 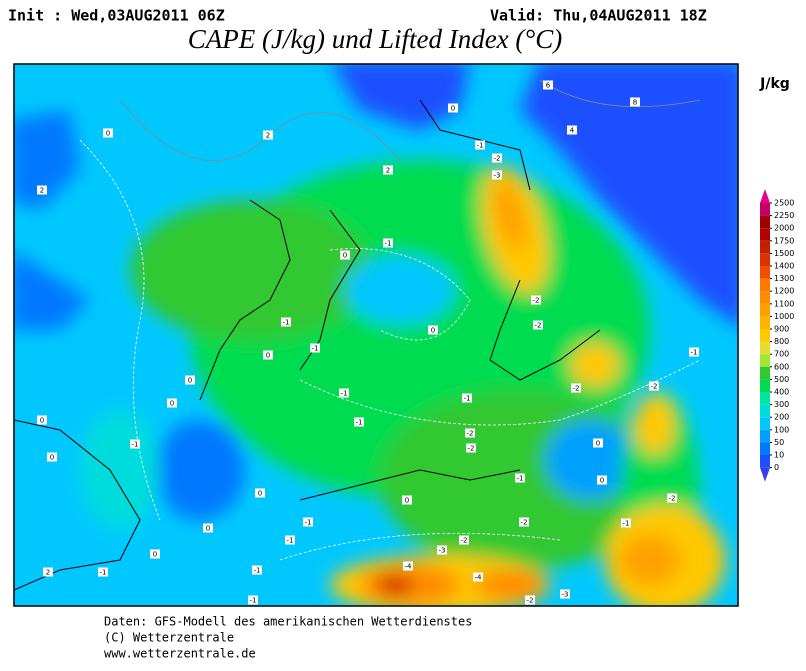 I want to click on colorbar-label: 1400, so click(x=784, y=266).